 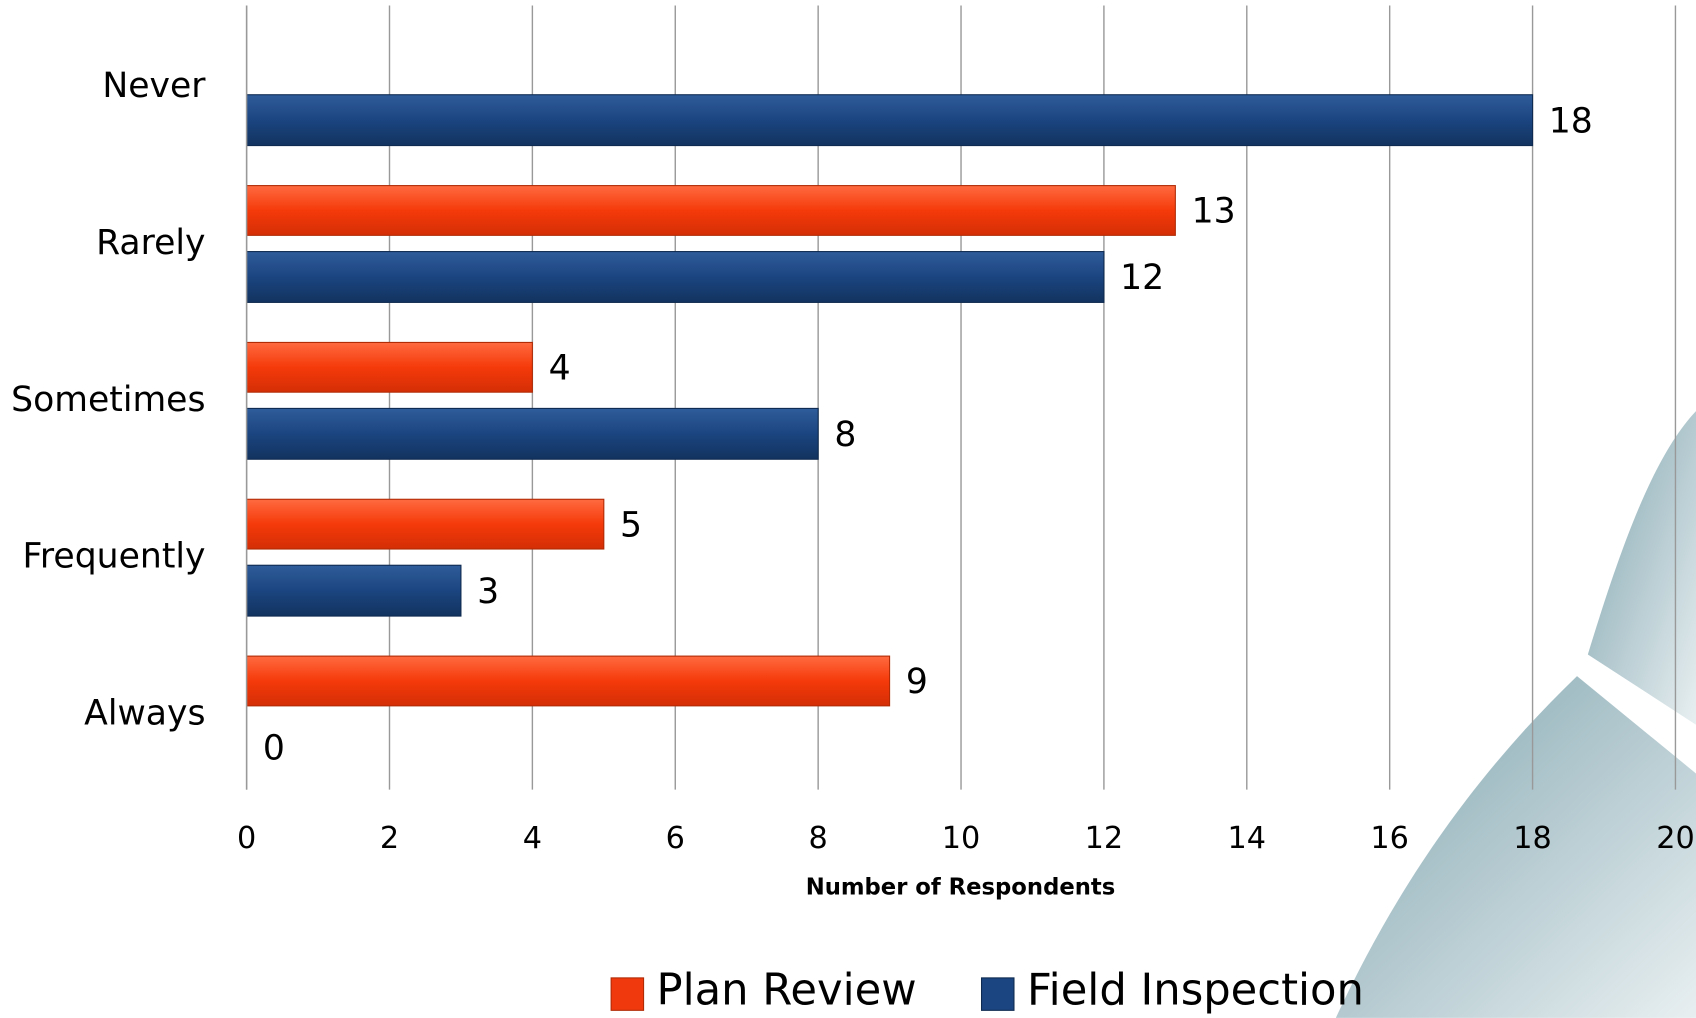 What do you see at coordinates (1142, 278) in the screenshot?
I see `value-label: 12` at bounding box center [1142, 278].